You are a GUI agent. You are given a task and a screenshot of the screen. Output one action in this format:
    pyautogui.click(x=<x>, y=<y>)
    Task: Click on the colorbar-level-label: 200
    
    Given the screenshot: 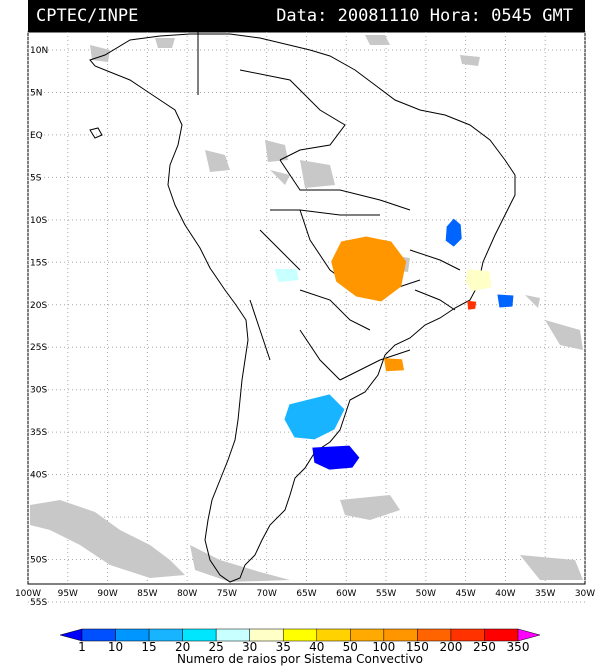 What is the action you would take?
    pyautogui.click(x=451, y=647)
    